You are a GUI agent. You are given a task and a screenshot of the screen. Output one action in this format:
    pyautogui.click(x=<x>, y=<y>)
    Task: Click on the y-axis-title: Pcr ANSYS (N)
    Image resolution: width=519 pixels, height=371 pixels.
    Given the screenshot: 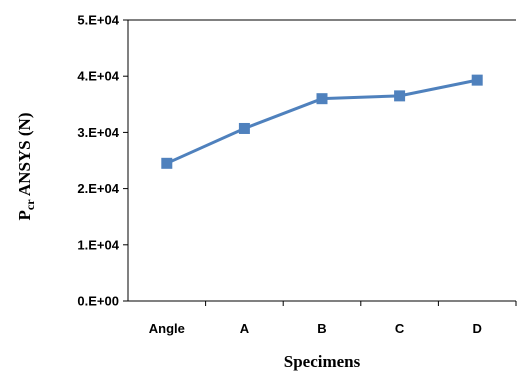 What is the action you would take?
    pyautogui.click(x=26, y=167)
    